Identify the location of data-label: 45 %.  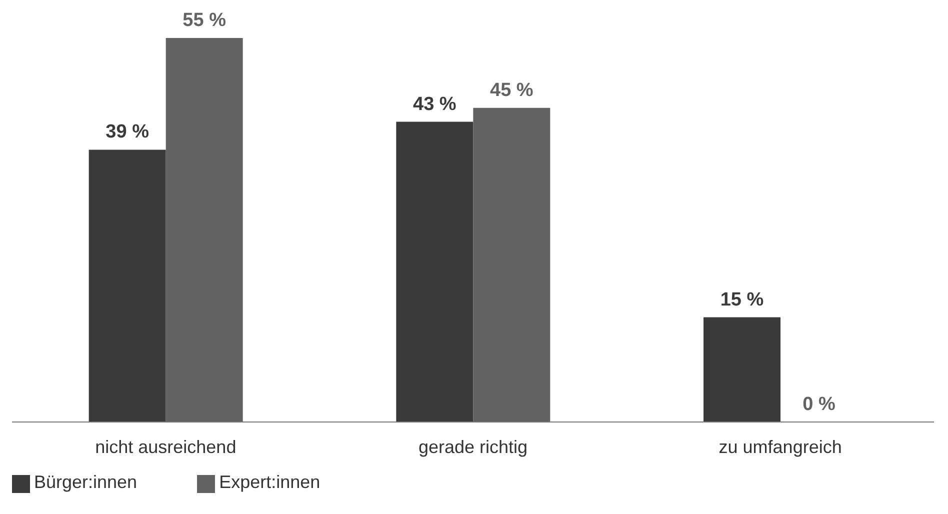
(512, 90).